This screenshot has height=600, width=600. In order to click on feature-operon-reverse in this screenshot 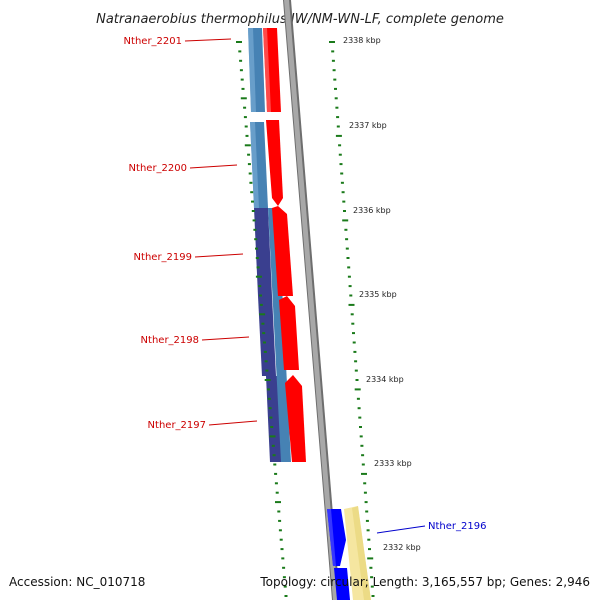, I will do `click(279, 335)`.